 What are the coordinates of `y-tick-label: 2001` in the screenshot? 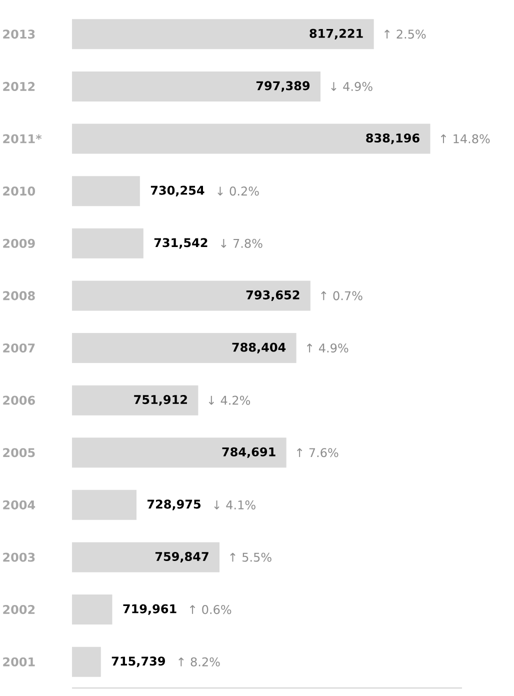 It's located at (19, 661).